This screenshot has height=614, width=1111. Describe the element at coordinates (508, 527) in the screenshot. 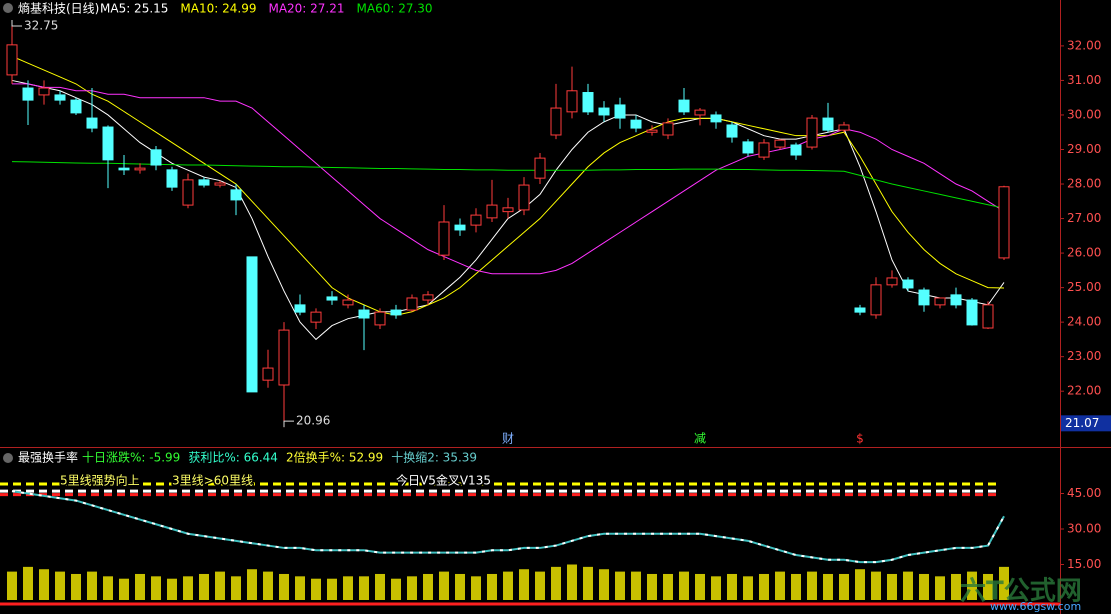

I see `indicator-line-dash` at that location.